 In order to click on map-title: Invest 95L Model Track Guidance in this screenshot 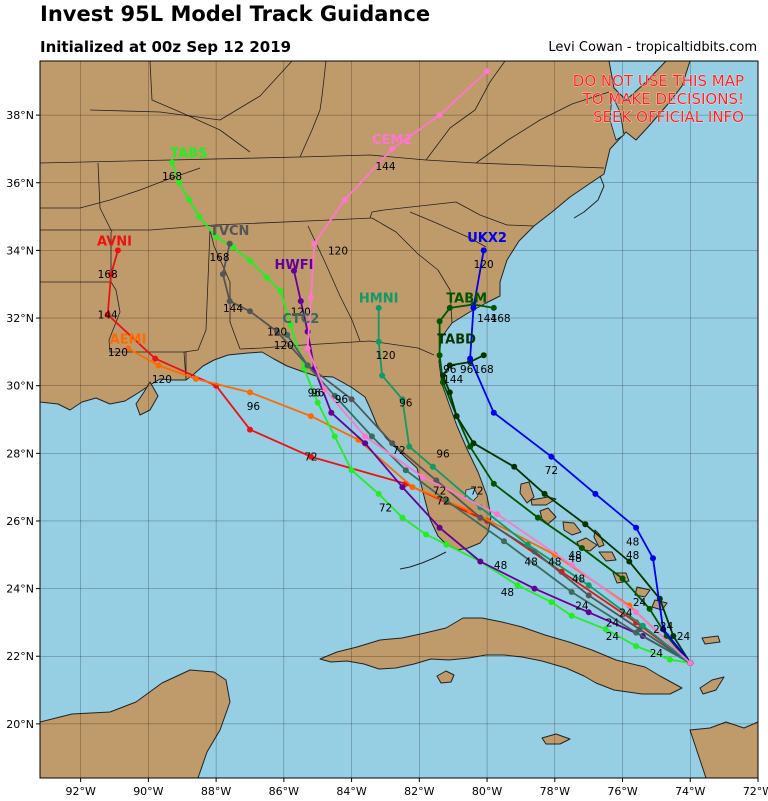, I will do `click(235, 14)`.